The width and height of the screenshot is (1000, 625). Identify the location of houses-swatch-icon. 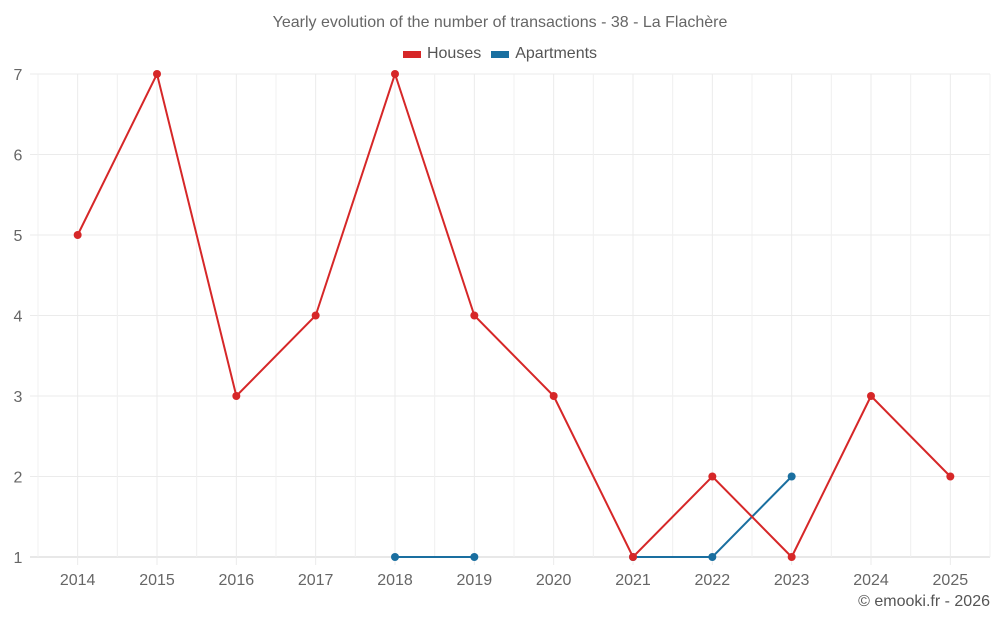
(411, 54).